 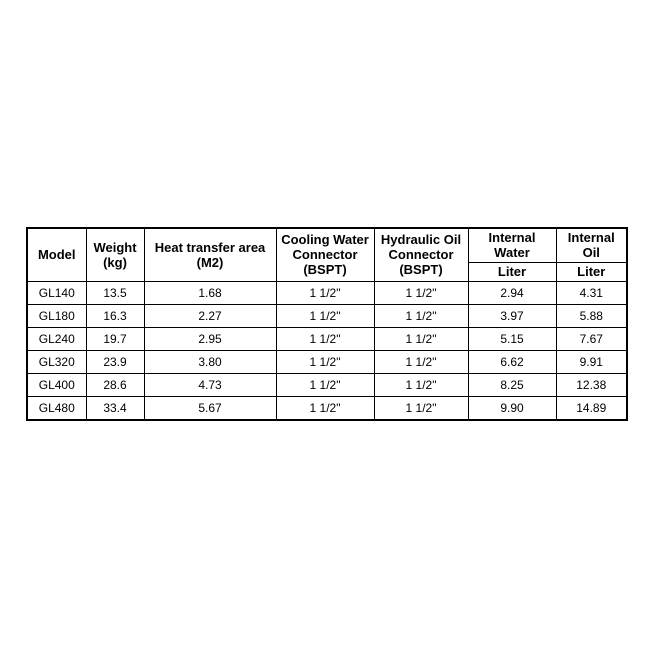 I want to click on table-row: GL140 13.5 1.68 1 1/2" 1 1/2" 2.94 4.31, so click(x=327, y=292).